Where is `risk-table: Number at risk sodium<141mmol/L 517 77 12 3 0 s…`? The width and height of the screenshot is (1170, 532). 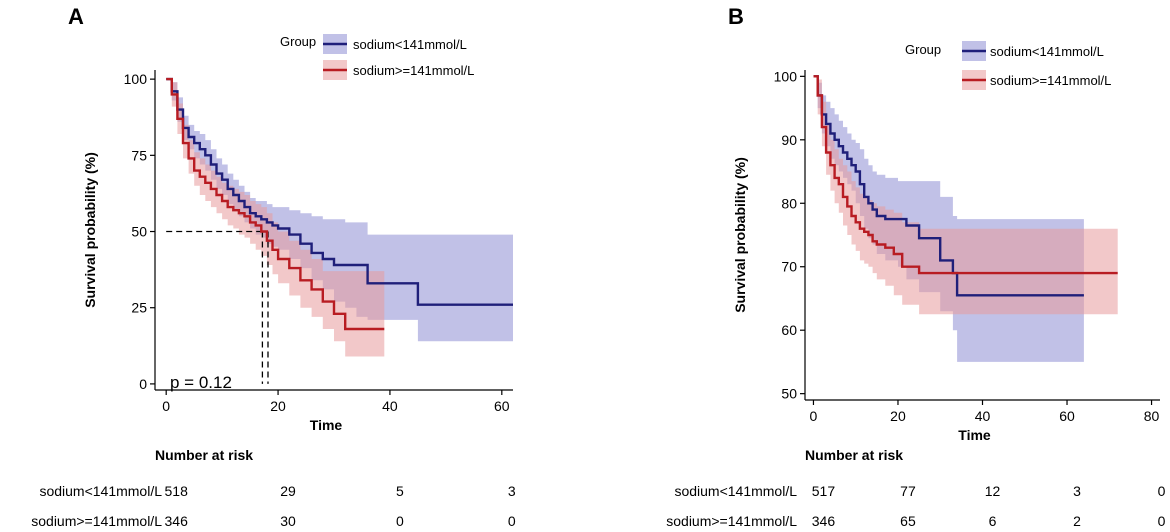 risk-table: Number at risk sodium<141mmol/L 517 77 12 3 0 s… is located at coordinates (915, 488).